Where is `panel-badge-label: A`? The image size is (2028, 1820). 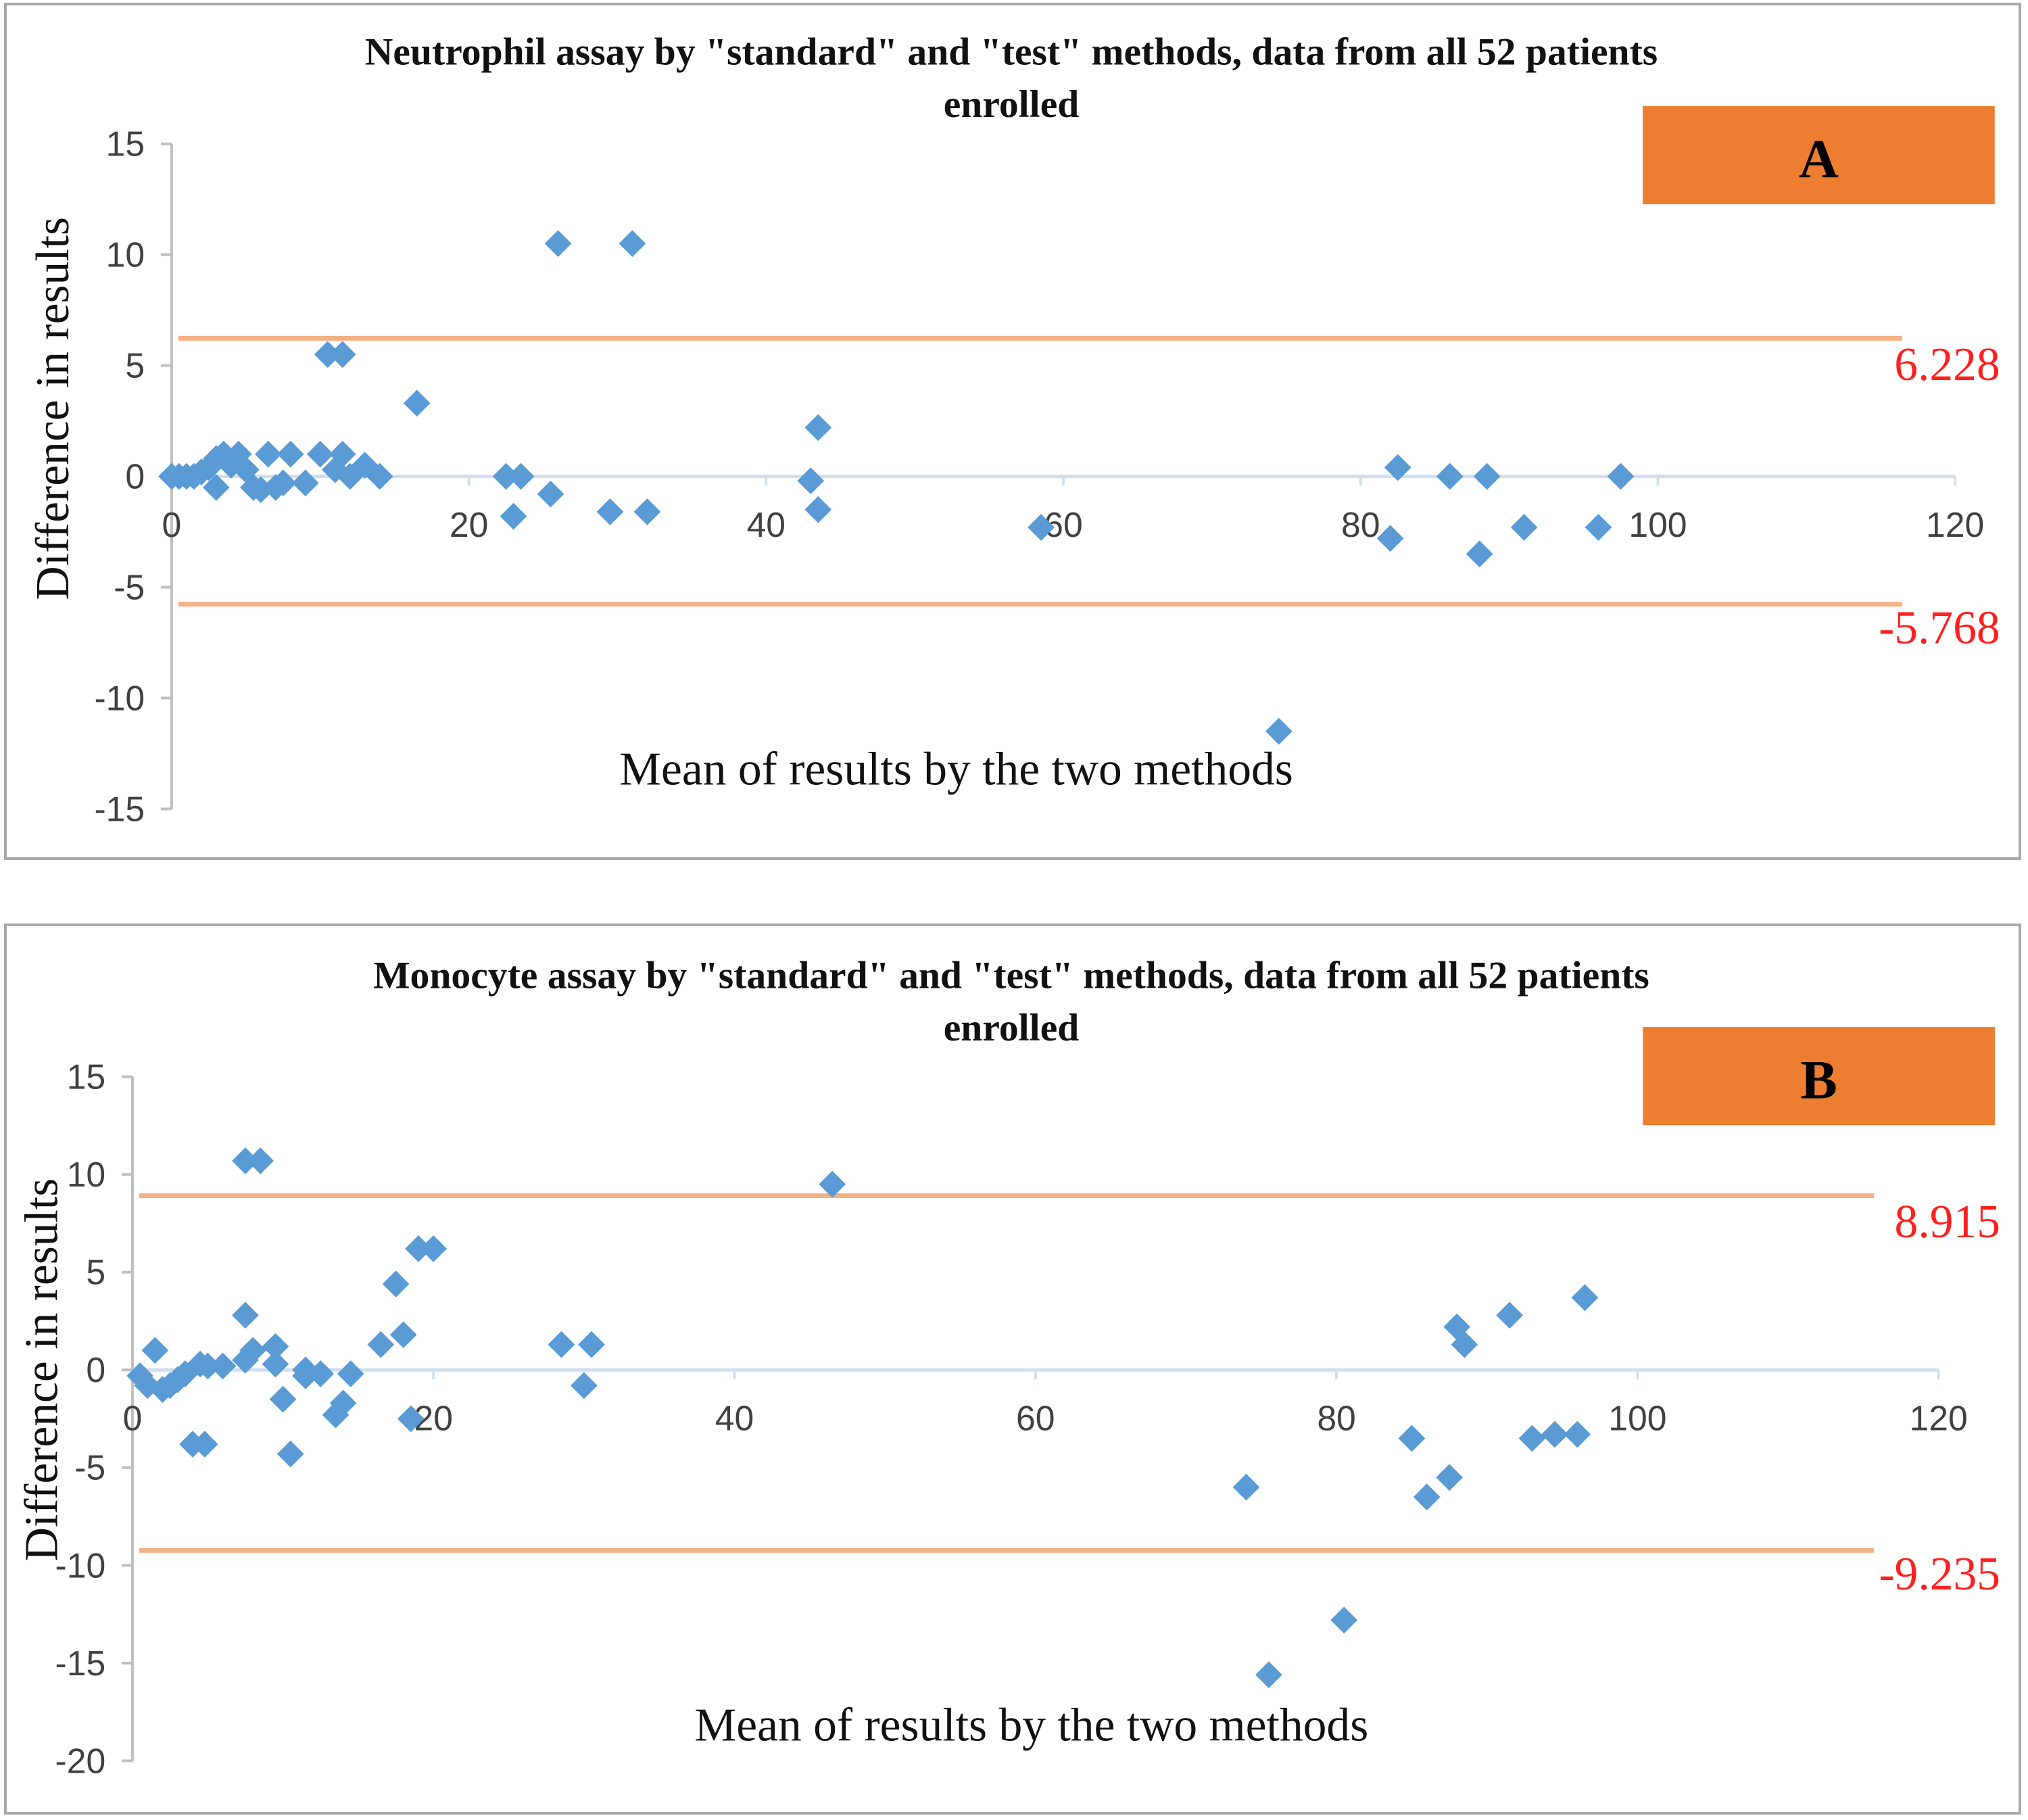
panel-badge-label: A is located at coordinates (1819, 159).